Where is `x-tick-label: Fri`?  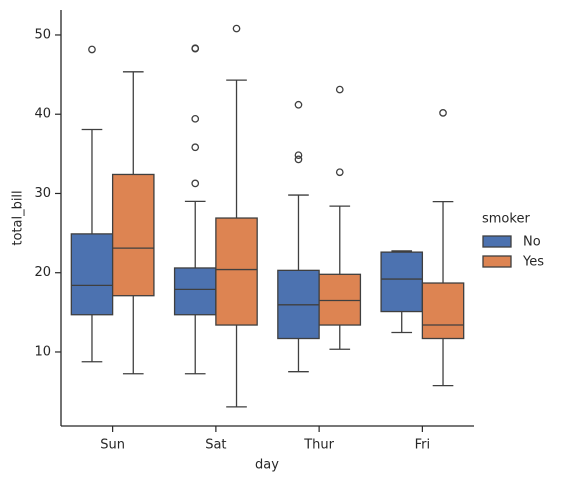 x-tick-label: Fri is located at coordinates (423, 445).